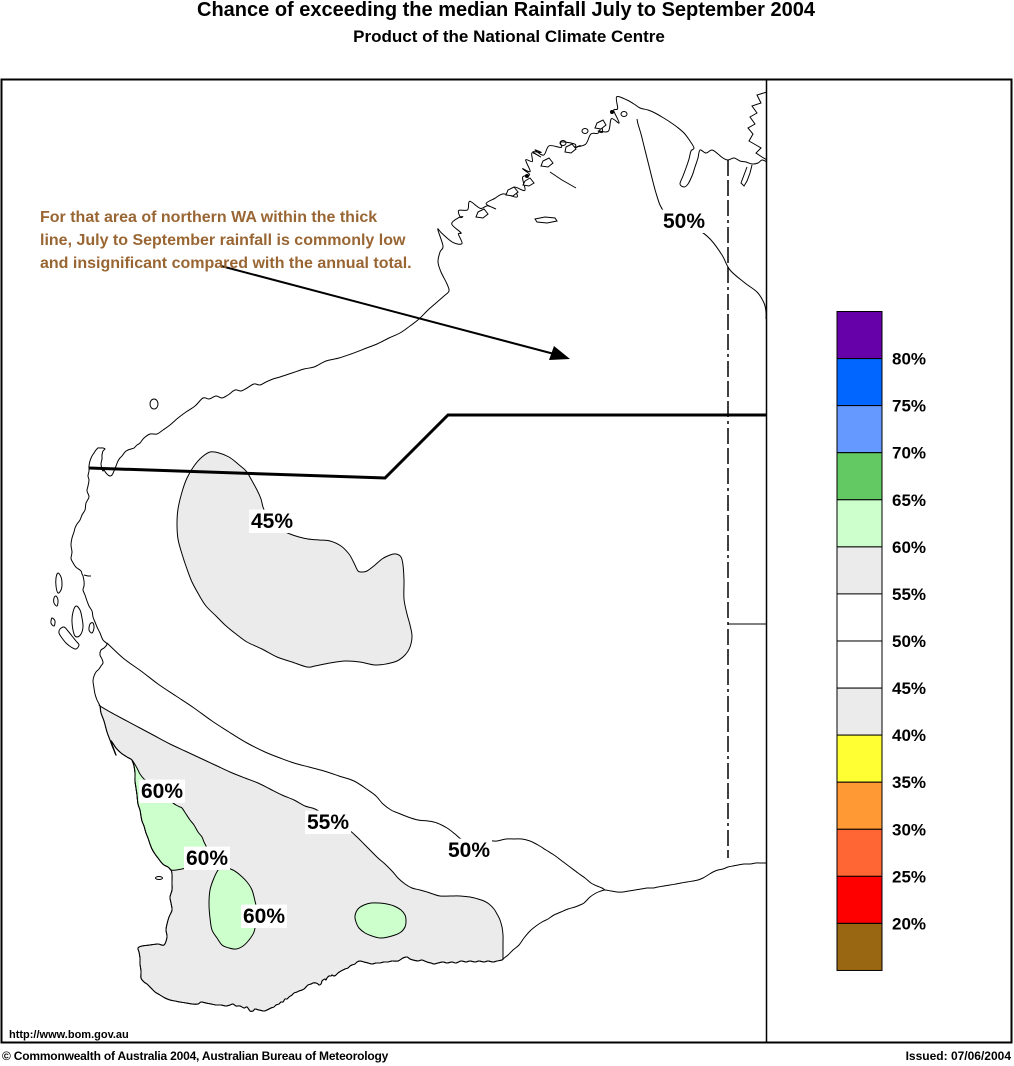 The image size is (1014, 1066). I want to click on svg-text: 30%, so click(909, 829).